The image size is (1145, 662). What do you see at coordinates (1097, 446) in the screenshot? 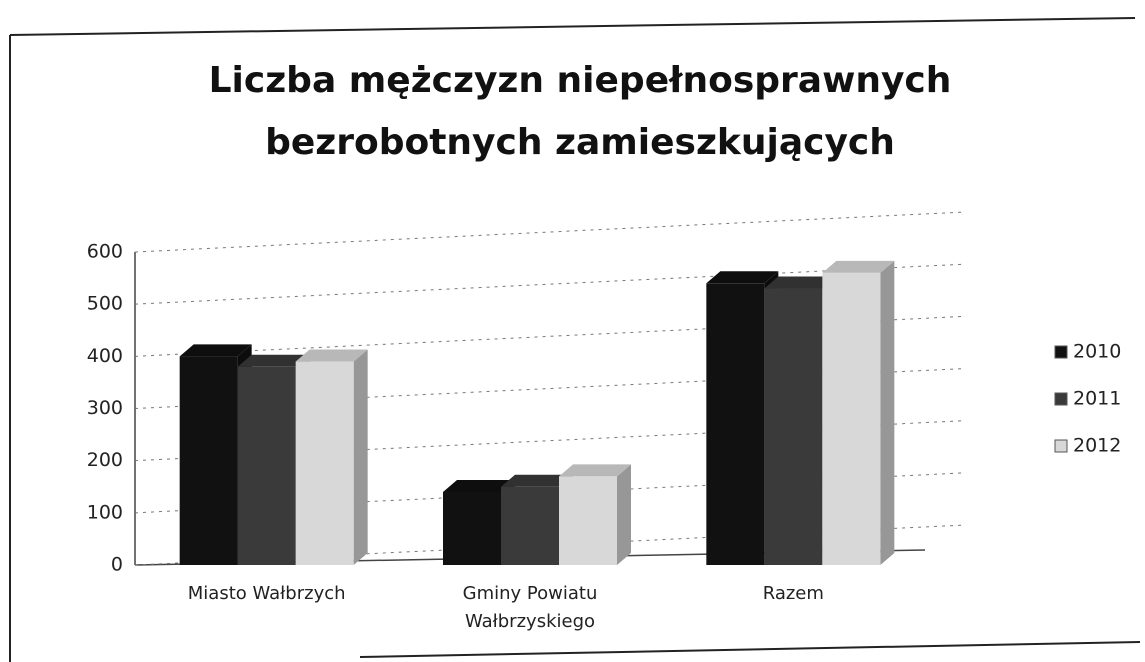
I see `legend-label: 2012` at bounding box center [1097, 446].